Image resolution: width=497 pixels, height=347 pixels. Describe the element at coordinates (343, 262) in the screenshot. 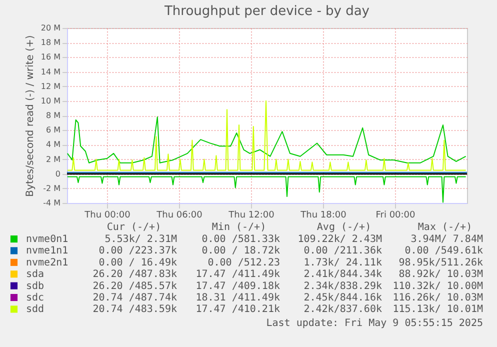

I see `text: 1.73k/ 24.11k` at that location.